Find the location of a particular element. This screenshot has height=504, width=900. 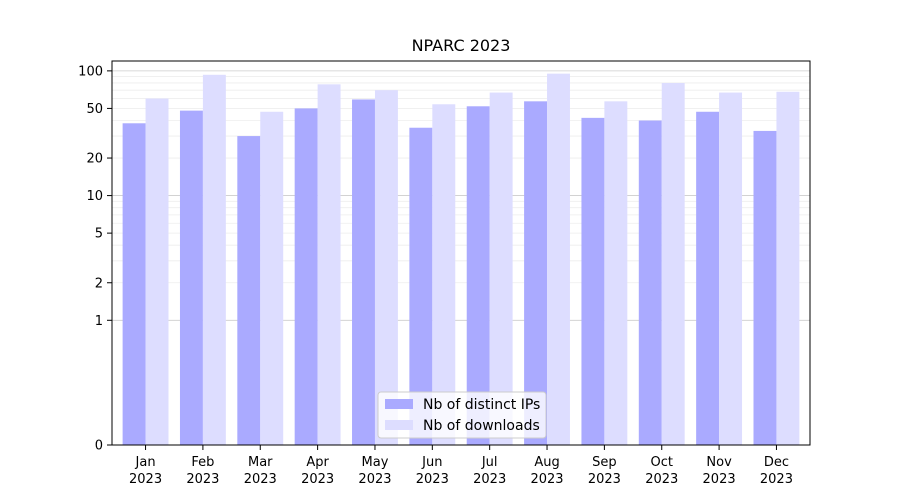

x-tick-label-month: Feb is located at coordinates (202, 462).